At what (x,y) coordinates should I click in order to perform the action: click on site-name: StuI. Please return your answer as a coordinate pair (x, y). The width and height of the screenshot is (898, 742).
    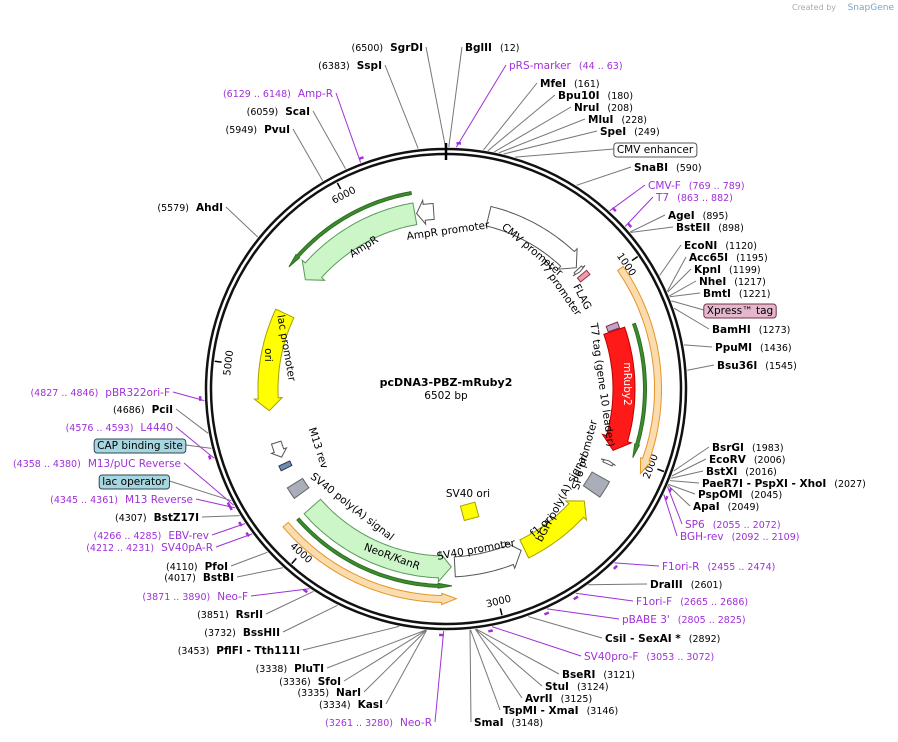
    Looking at the image, I should click on (557, 687).